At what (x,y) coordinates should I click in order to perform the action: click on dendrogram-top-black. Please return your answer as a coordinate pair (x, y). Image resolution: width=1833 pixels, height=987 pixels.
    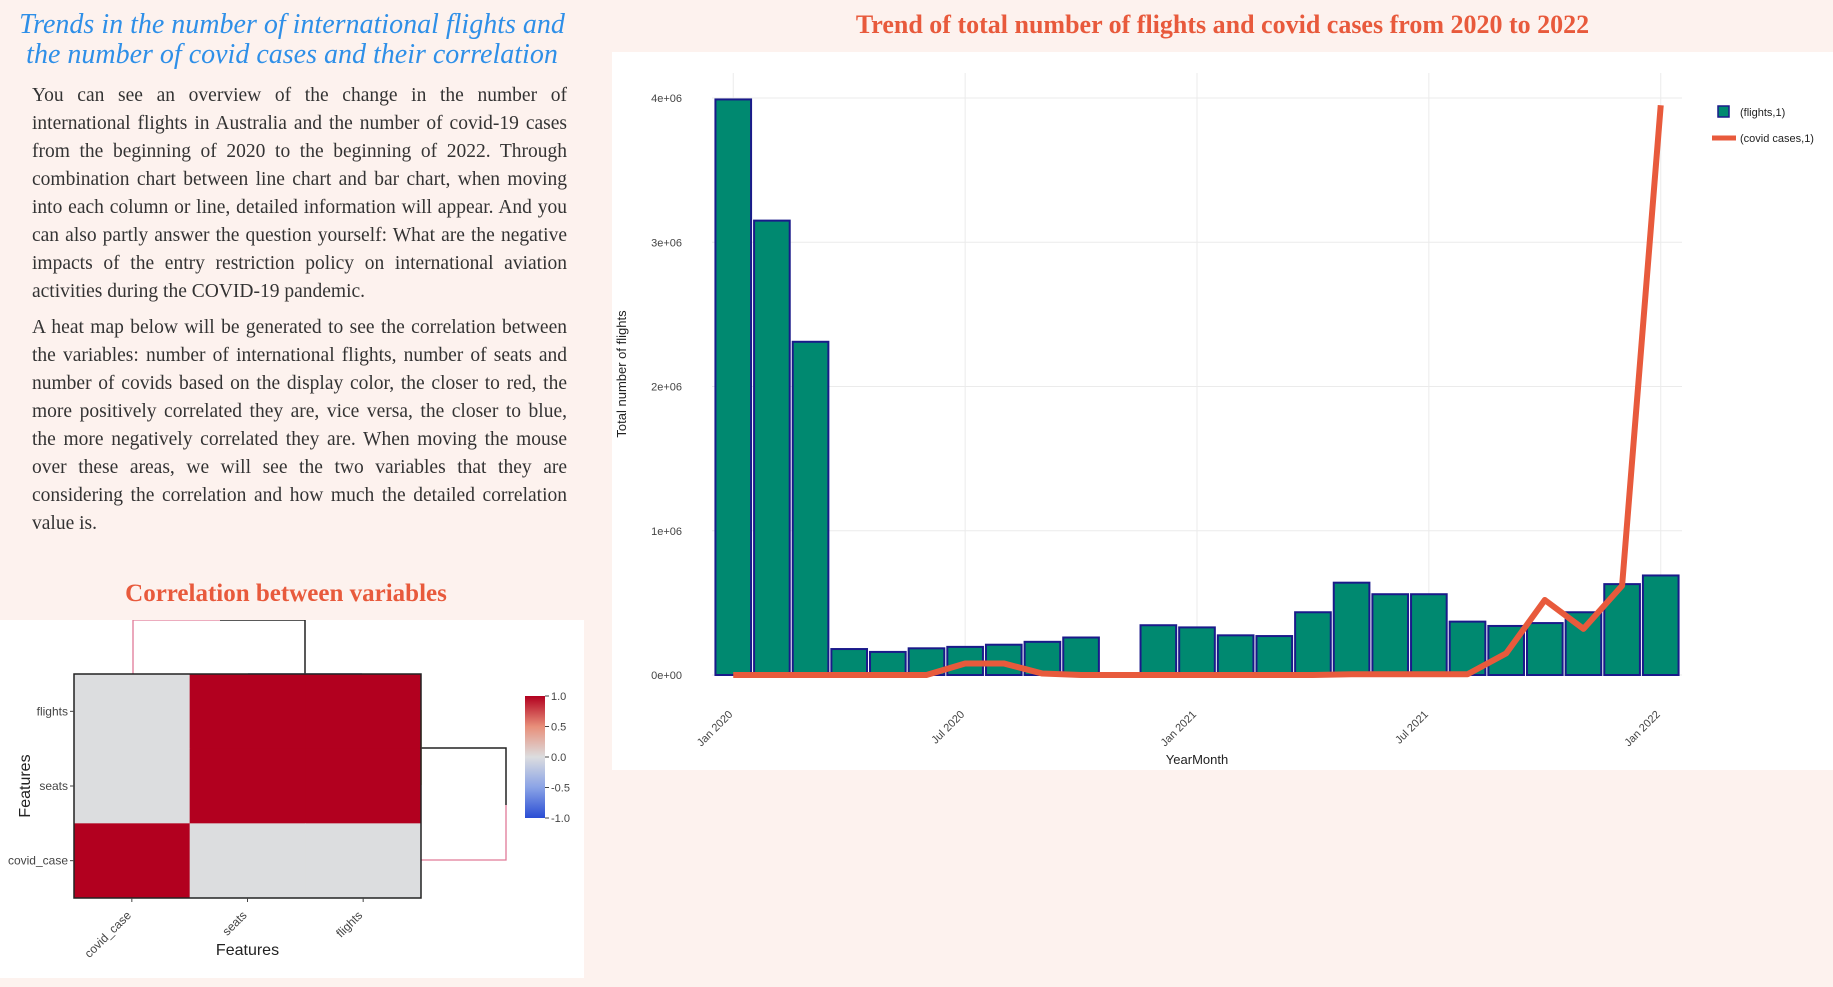
    Looking at the image, I should click on (263, 646).